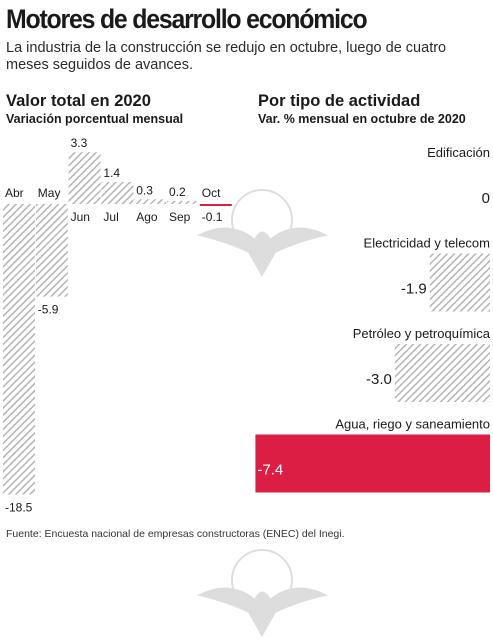 The height and width of the screenshot is (640, 493). I want to click on category-label-sep: Sep, so click(180, 217).